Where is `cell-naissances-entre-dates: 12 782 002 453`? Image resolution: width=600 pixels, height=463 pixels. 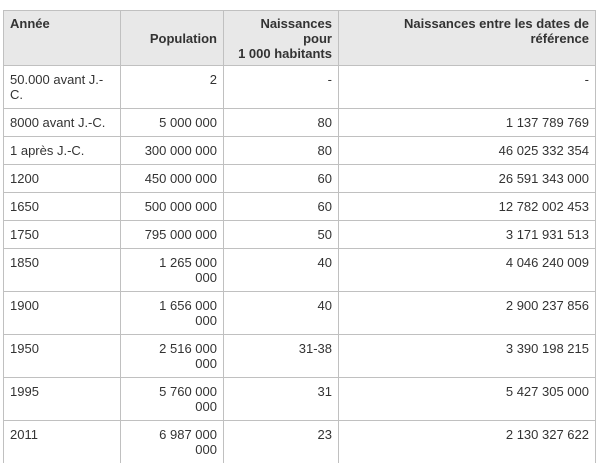 cell-naissances-entre-dates: 12 782 002 453 is located at coordinates (467, 206).